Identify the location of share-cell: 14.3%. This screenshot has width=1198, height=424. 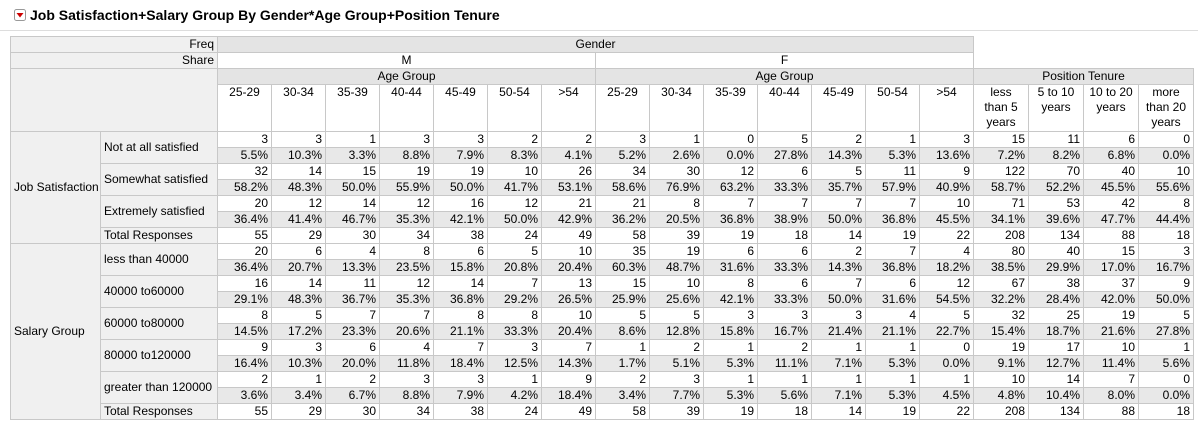
(838, 267).